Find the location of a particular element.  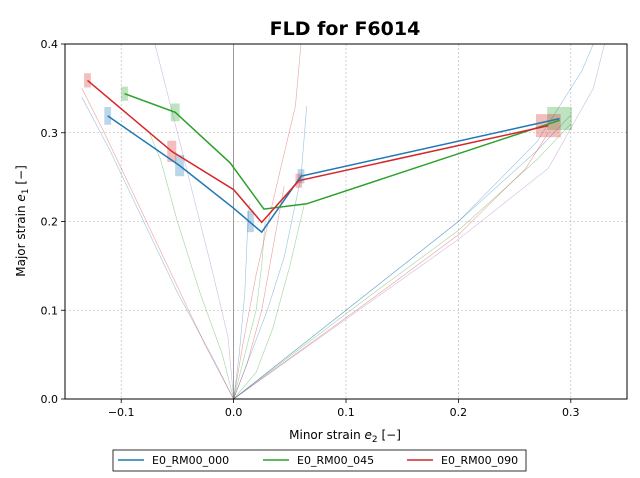

y-tick-label: 0.1 is located at coordinates (50, 310).